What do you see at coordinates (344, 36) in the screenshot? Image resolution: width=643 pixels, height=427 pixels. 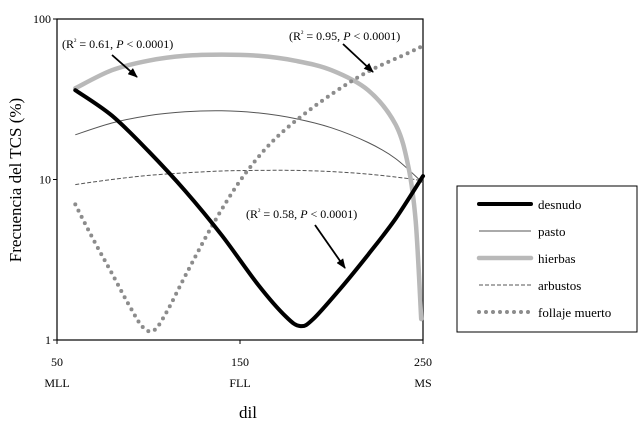 I see `annotation-label: (R² = 0.95, P < 0.0001)` at bounding box center [344, 36].